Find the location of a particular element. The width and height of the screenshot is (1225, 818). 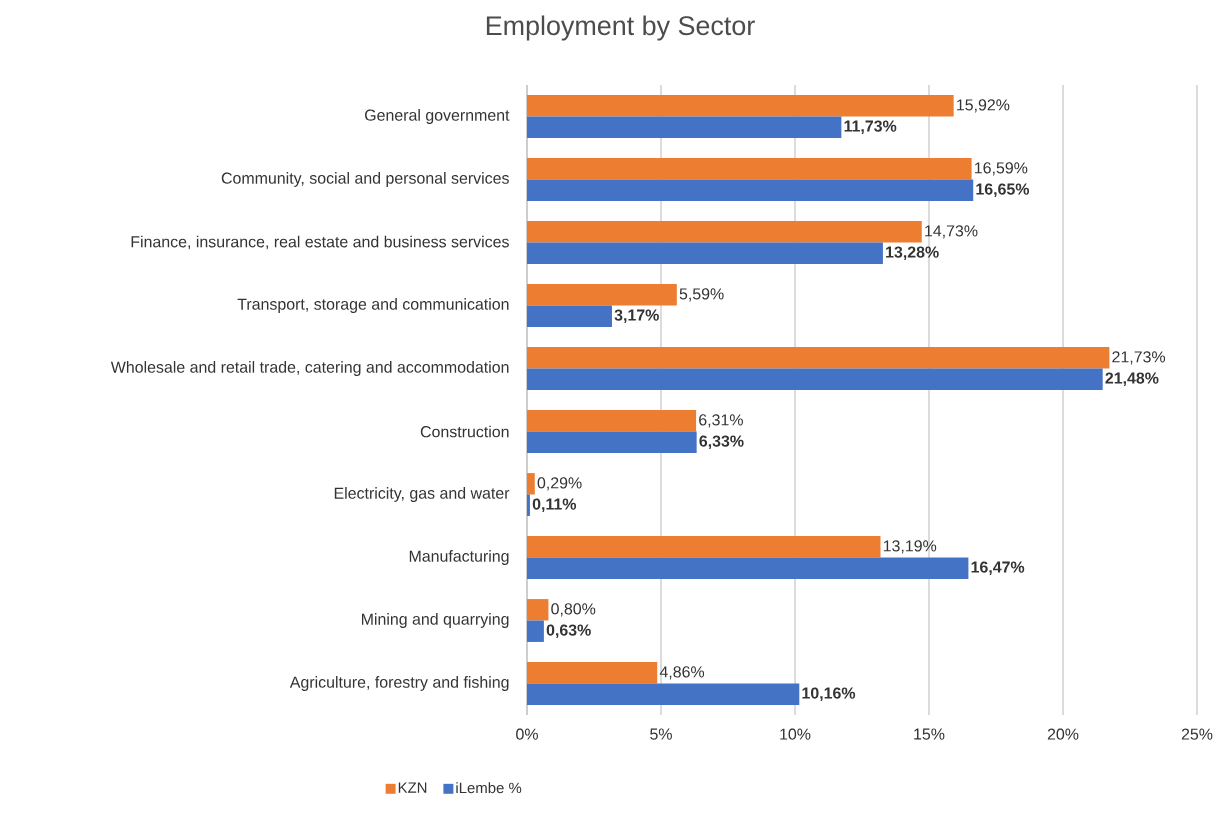

data-label: 13,19% is located at coordinates (910, 547).